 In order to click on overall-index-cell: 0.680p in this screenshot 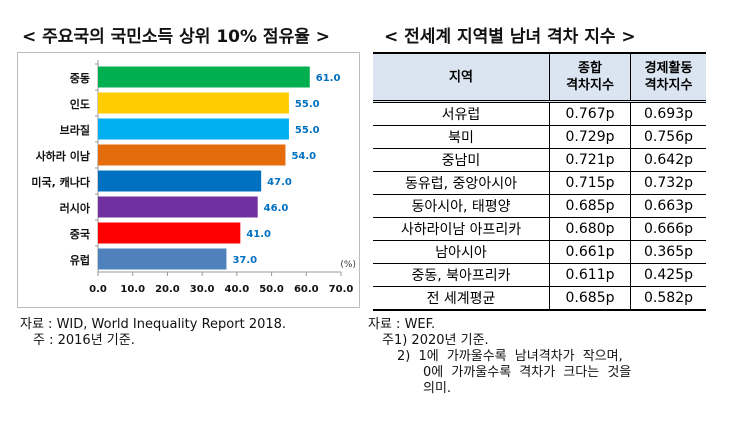, I will do `click(590, 229)`.